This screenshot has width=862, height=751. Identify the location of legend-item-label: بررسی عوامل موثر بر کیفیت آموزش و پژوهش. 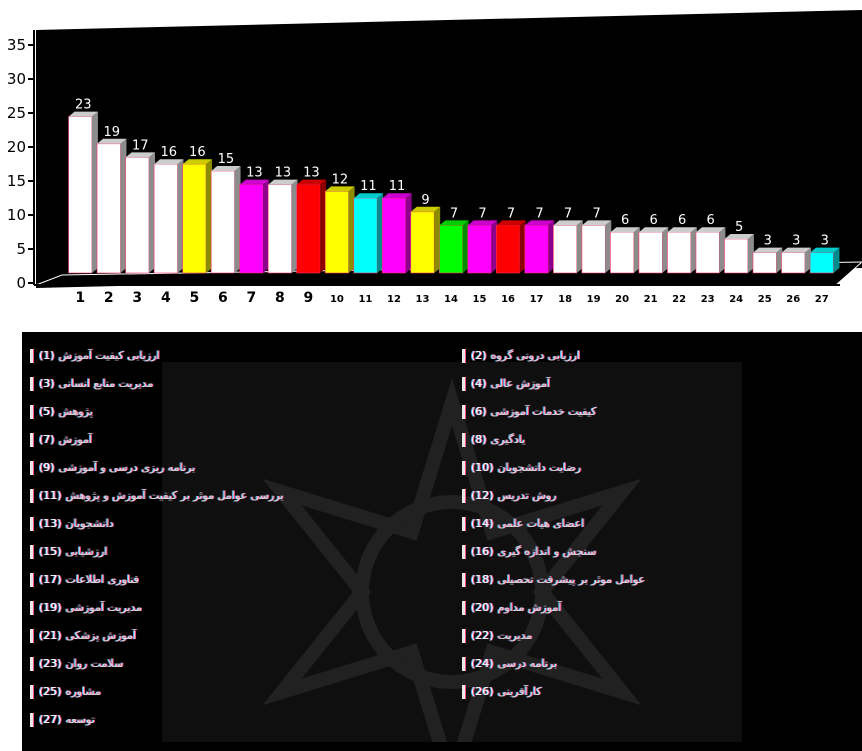
(174, 495).